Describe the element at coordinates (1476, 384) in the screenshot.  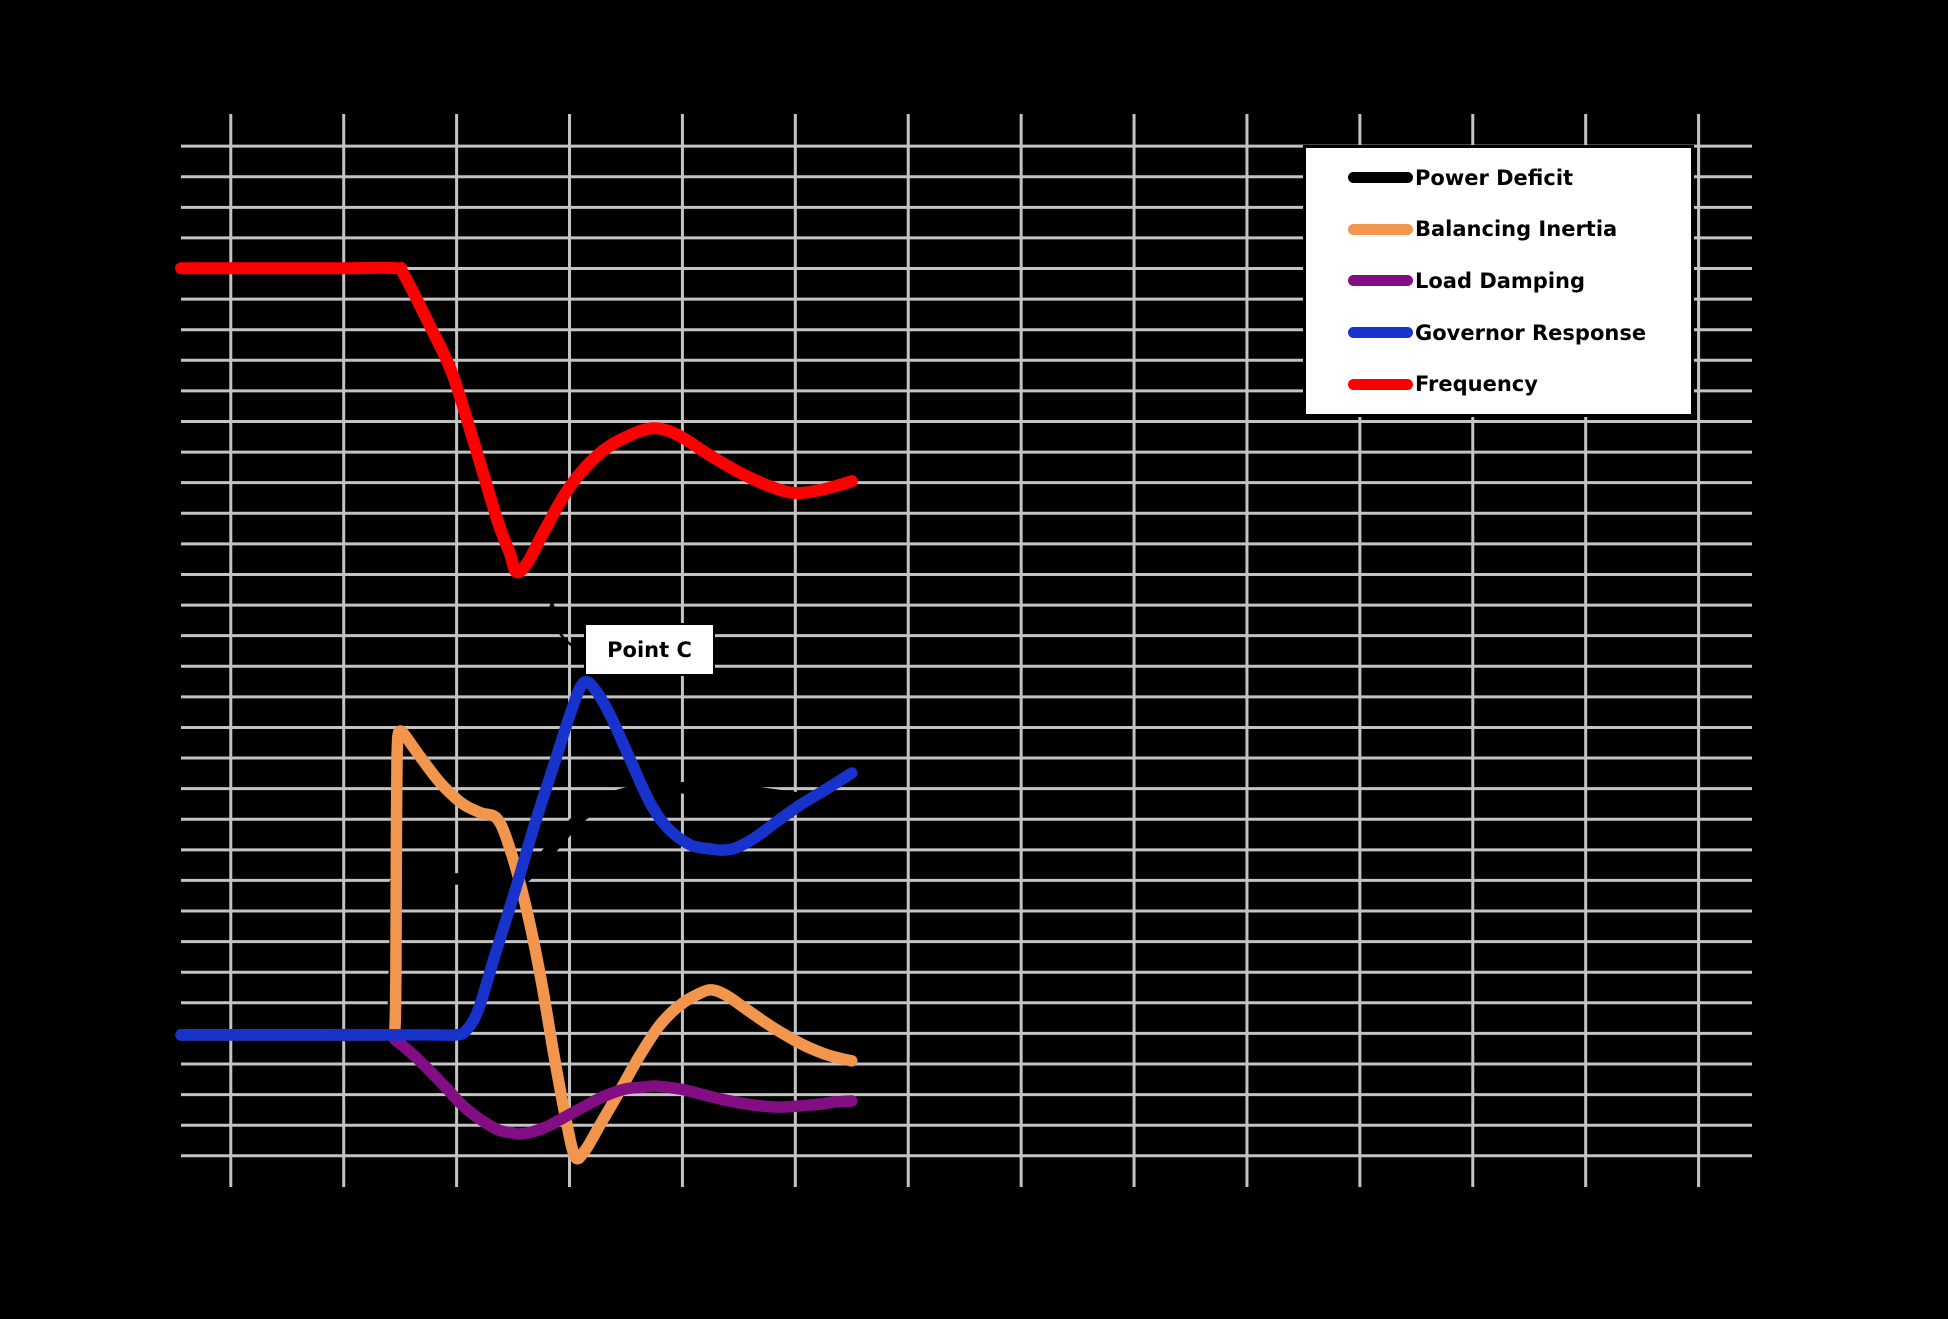
I see `legend-label-frequency: Frequency` at that location.